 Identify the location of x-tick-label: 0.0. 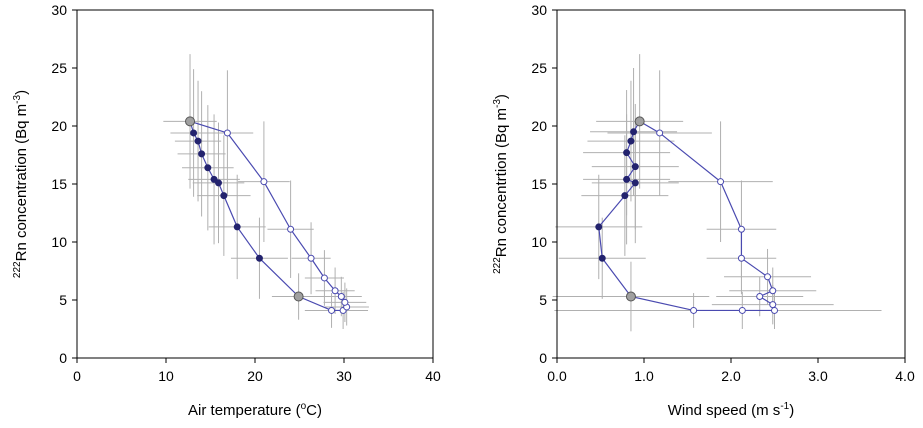
(557, 376).